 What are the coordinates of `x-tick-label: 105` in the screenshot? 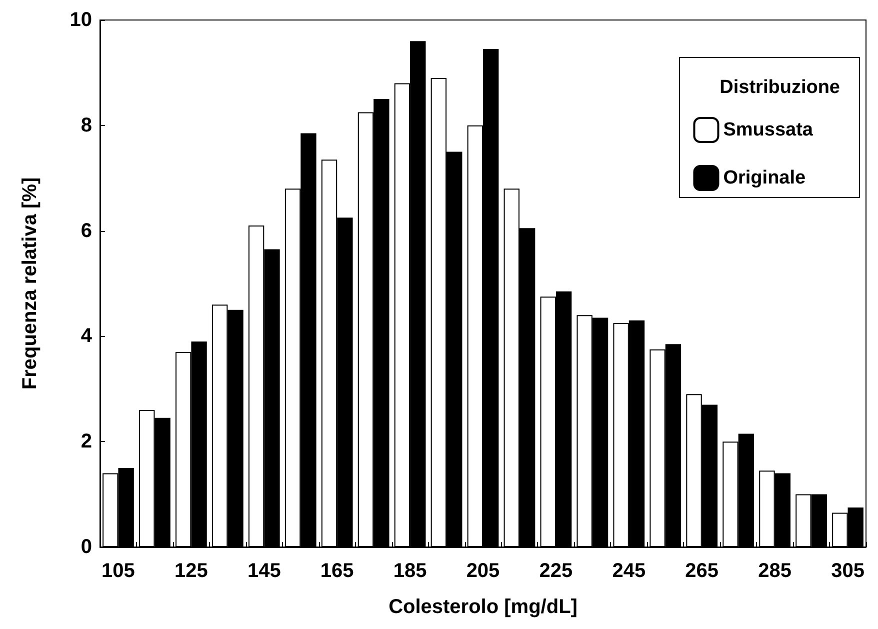 It's located at (118, 571).